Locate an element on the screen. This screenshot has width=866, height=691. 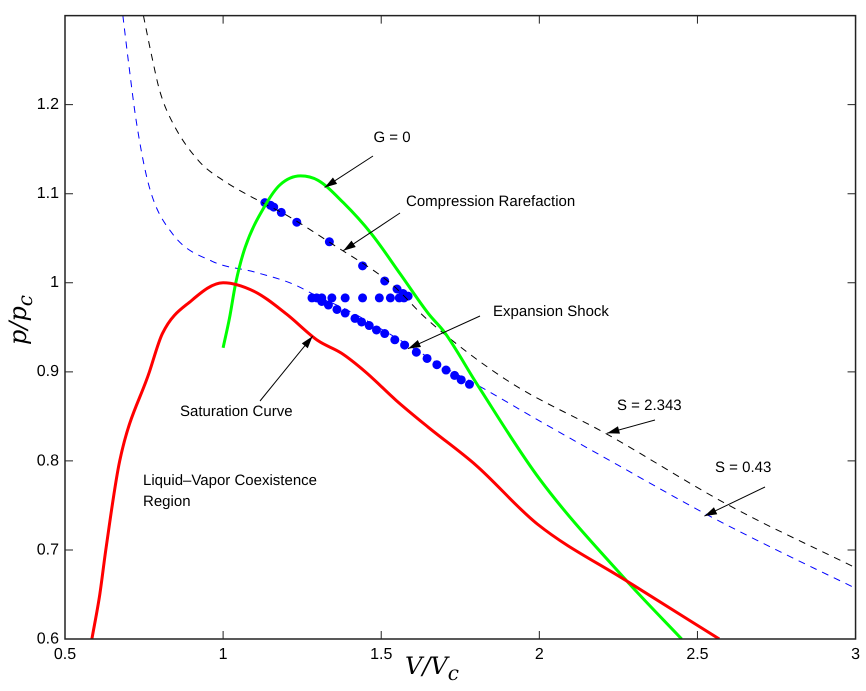
x-tick-label: 1.5 is located at coordinates (381, 655).